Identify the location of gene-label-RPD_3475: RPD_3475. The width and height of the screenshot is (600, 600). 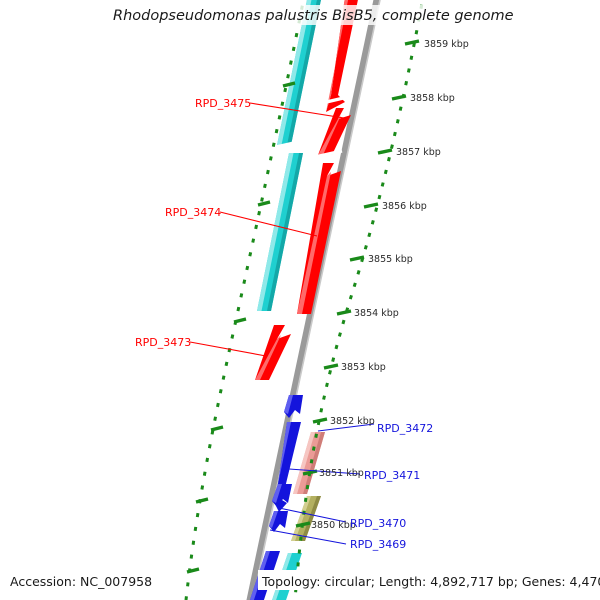
(223, 103).